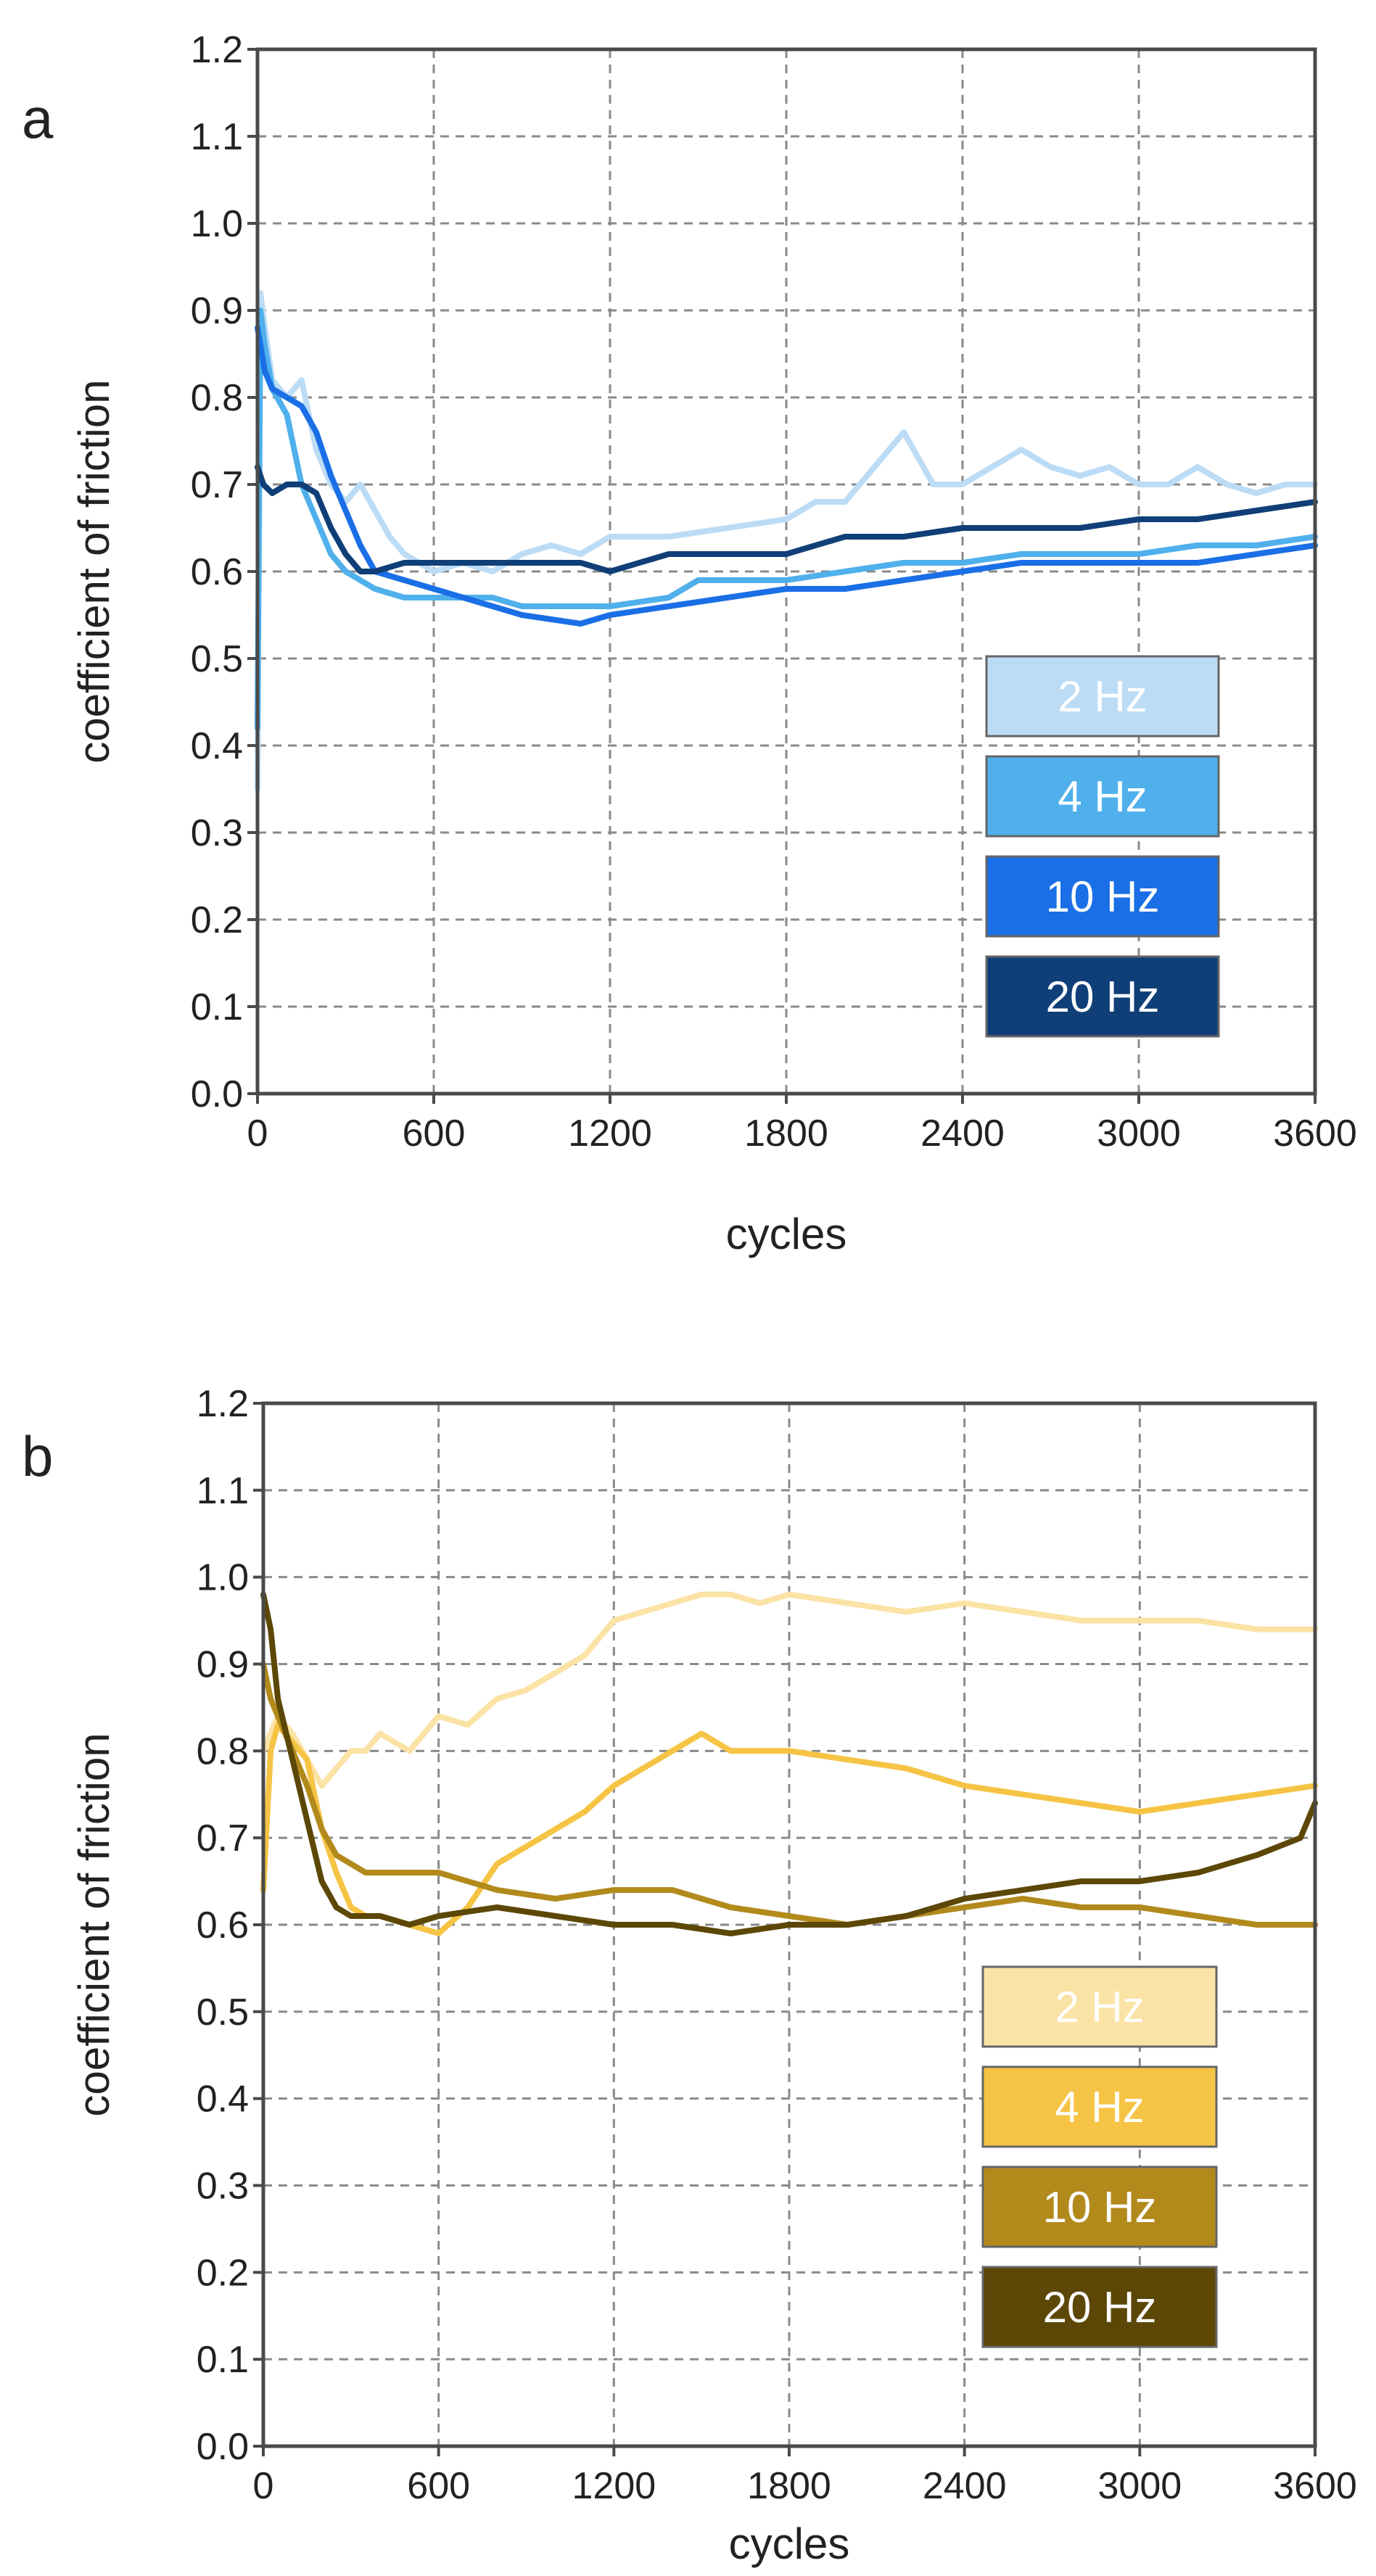  What do you see at coordinates (789, 1690) in the screenshot?
I see `series-line-2hz` at bounding box center [789, 1690].